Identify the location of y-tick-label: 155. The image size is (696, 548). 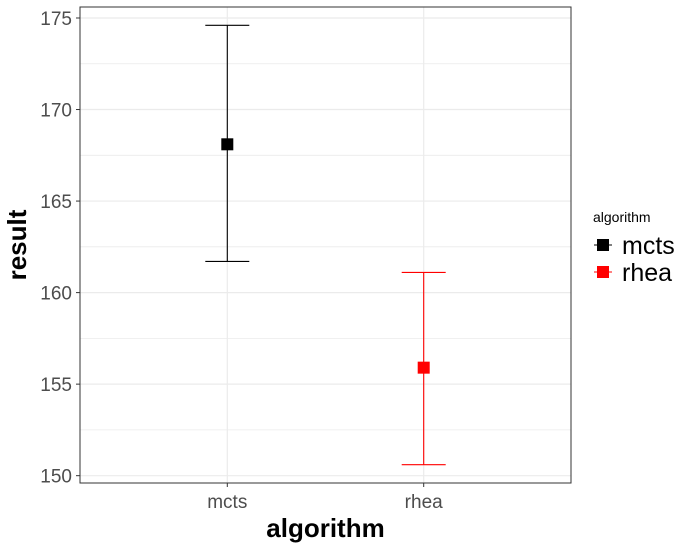
(56, 385).